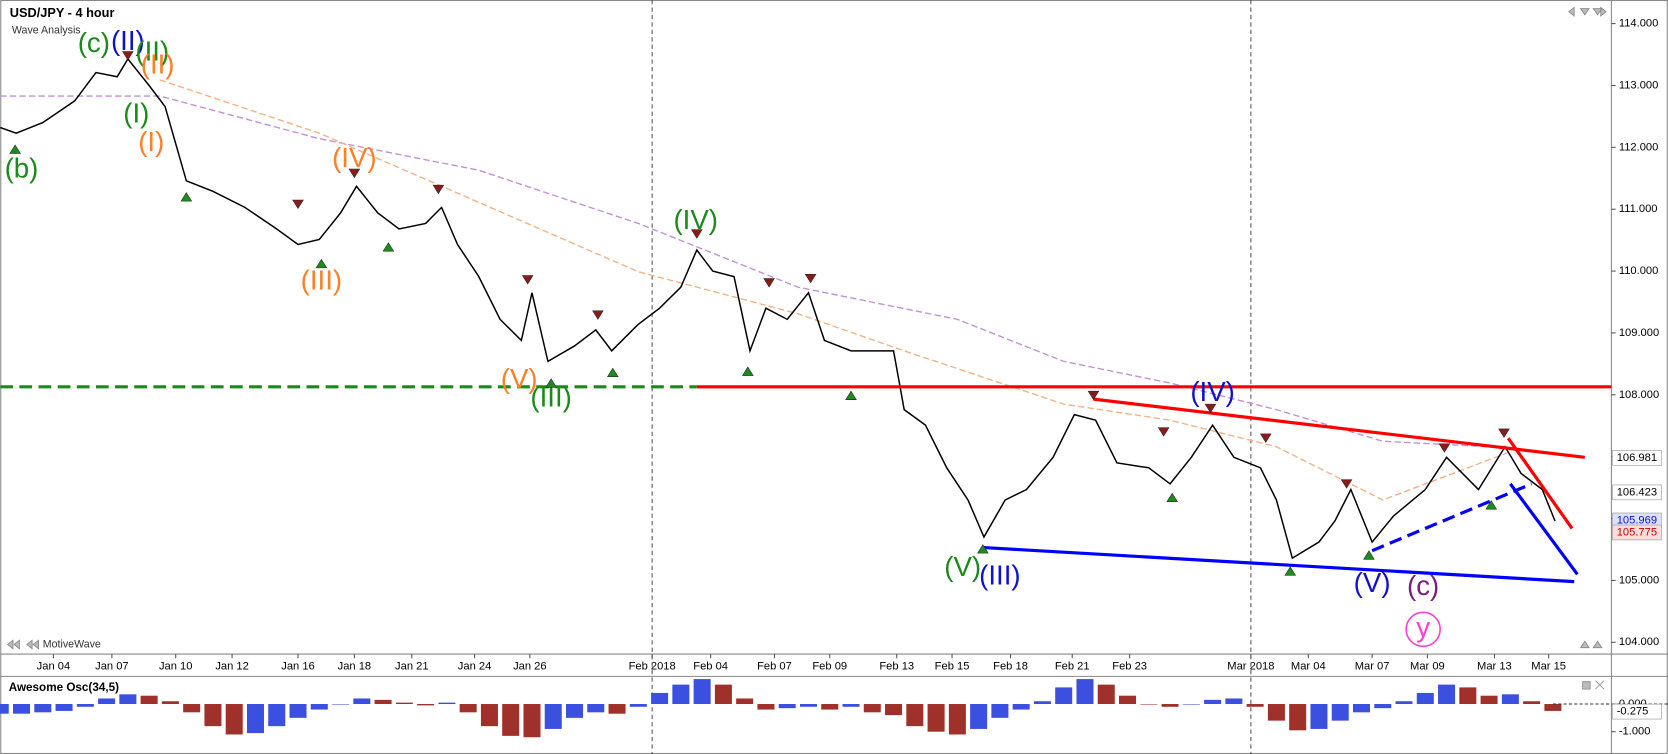 This screenshot has height=754, width=1668. I want to click on panel-controls, so click(1593, 685).